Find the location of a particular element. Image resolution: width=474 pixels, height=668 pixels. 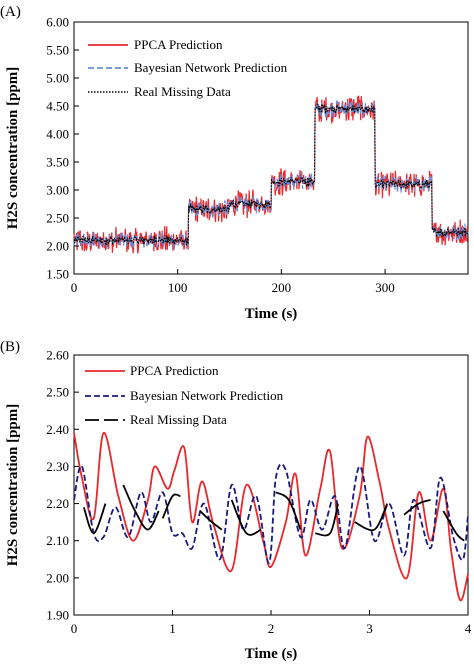

y-tick-label: 3.00 is located at coordinates (57, 190).